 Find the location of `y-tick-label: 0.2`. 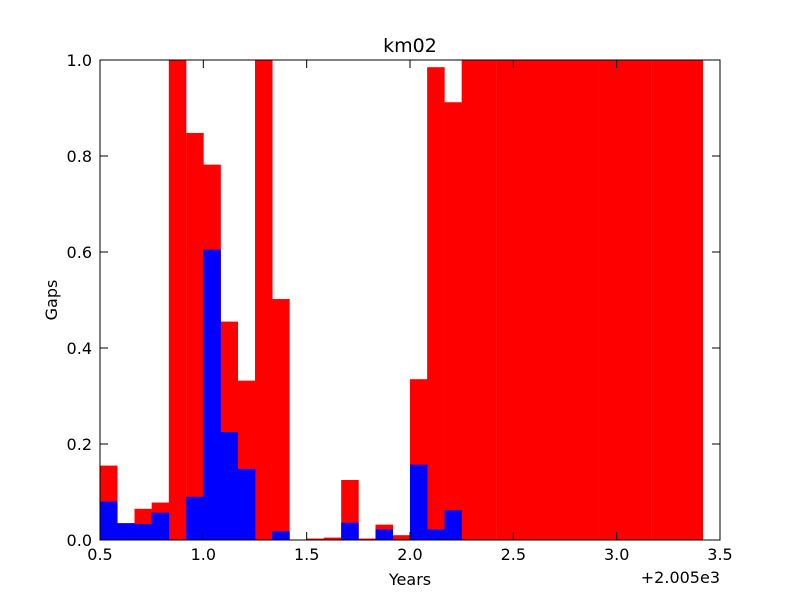

y-tick-label: 0.2 is located at coordinates (79, 444).